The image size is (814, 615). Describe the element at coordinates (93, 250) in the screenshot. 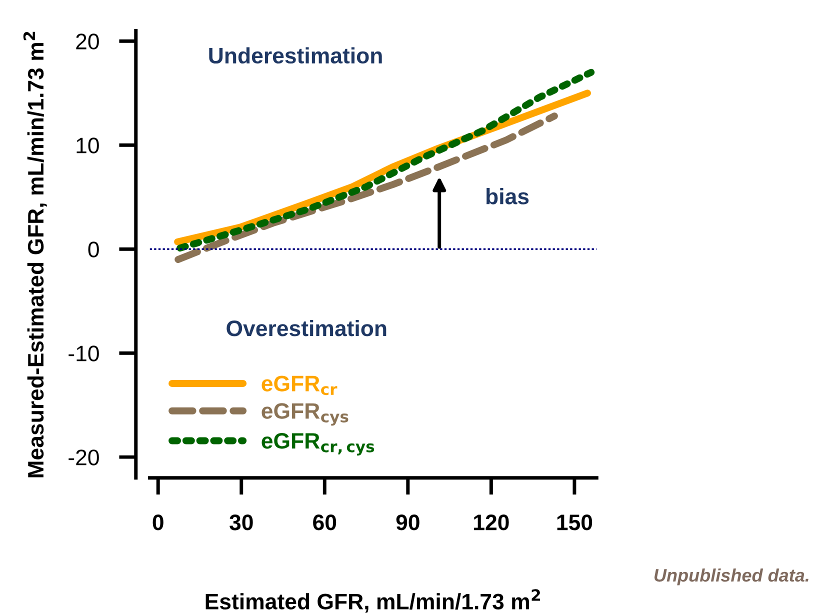

I see `y-tick-label: 0` at that location.